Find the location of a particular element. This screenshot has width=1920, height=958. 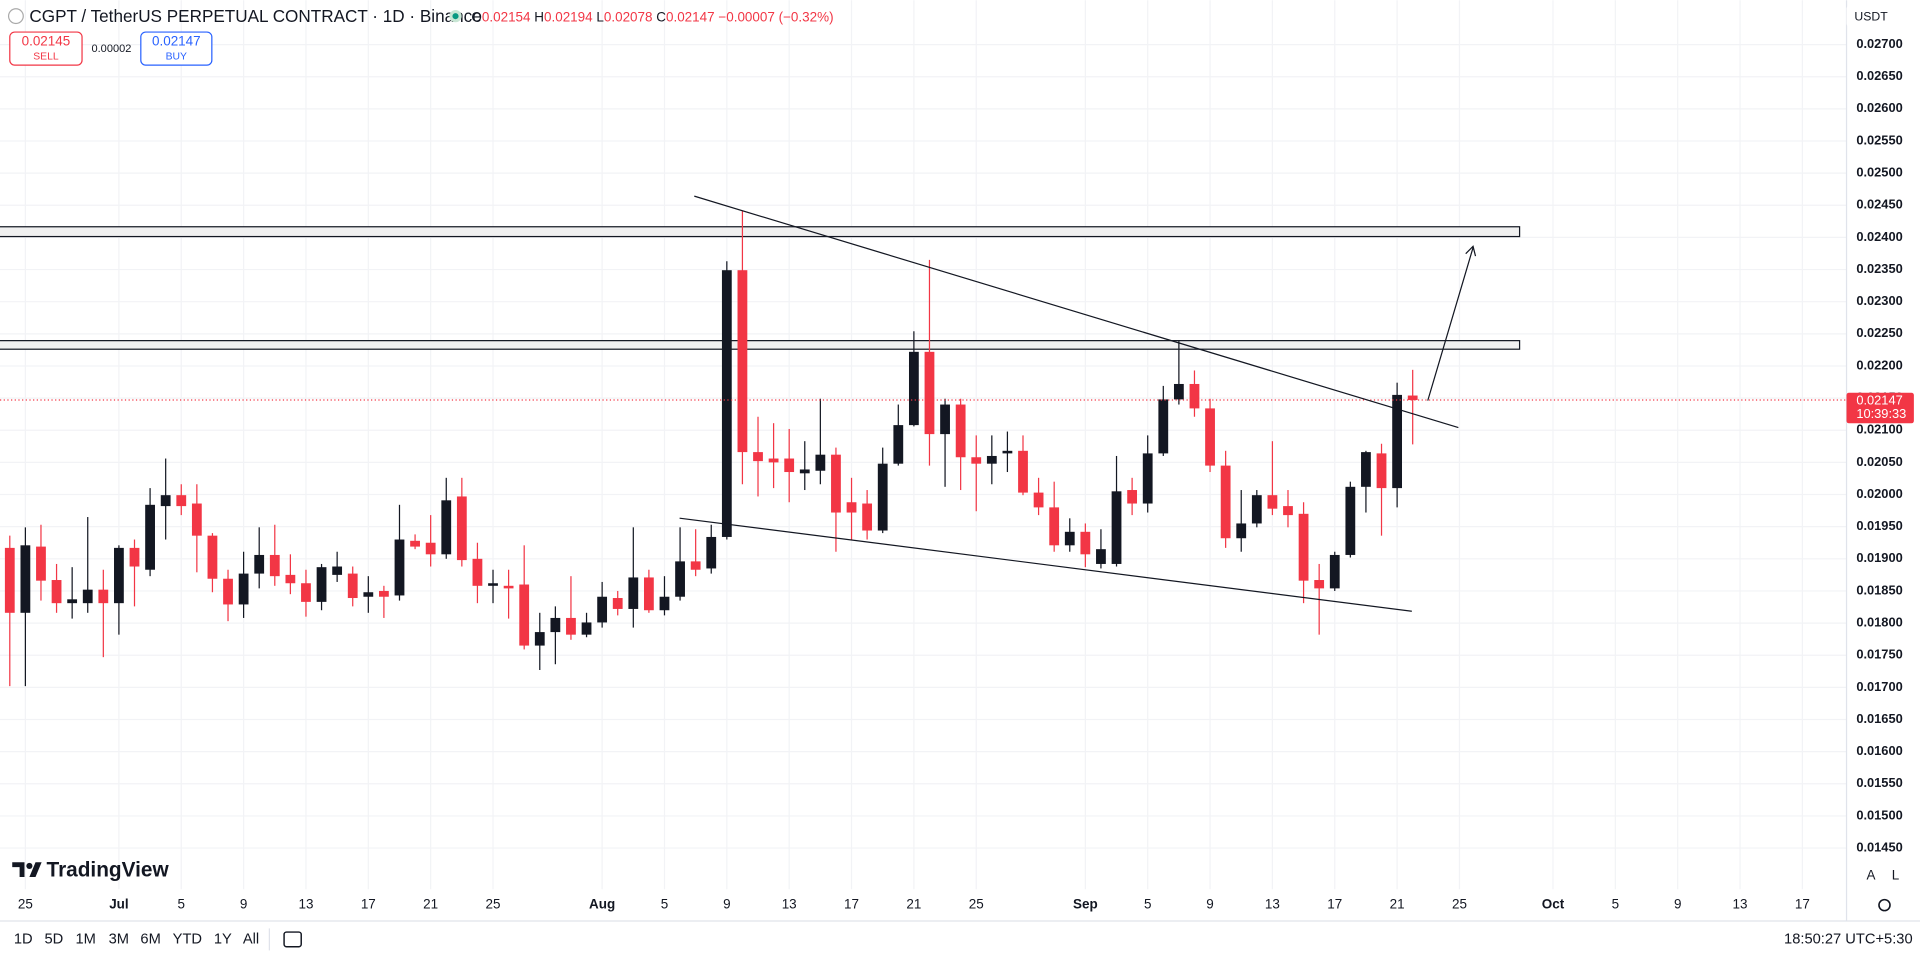

y-tick-label: 0.01650 is located at coordinates (1879, 718).